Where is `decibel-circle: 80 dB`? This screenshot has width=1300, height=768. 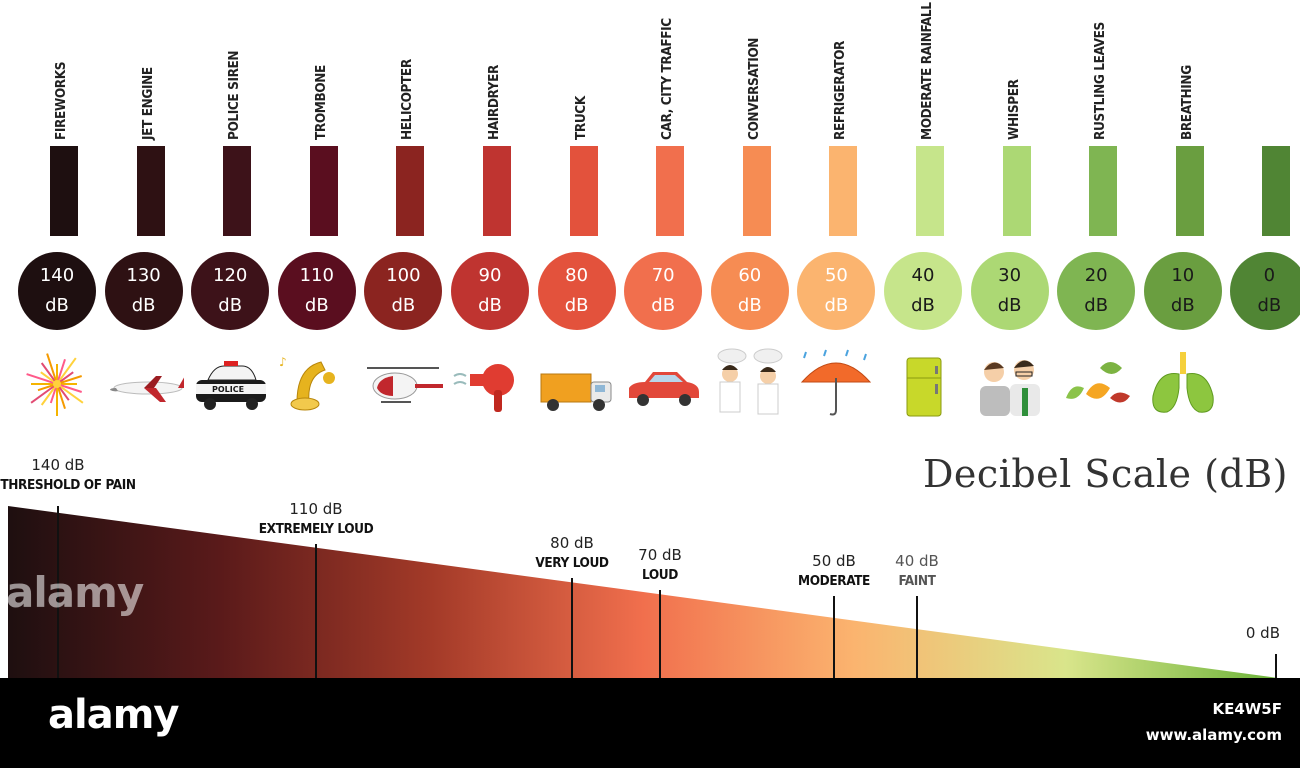 decibel-circle: 80 dB is located at coordinates (576, 291).